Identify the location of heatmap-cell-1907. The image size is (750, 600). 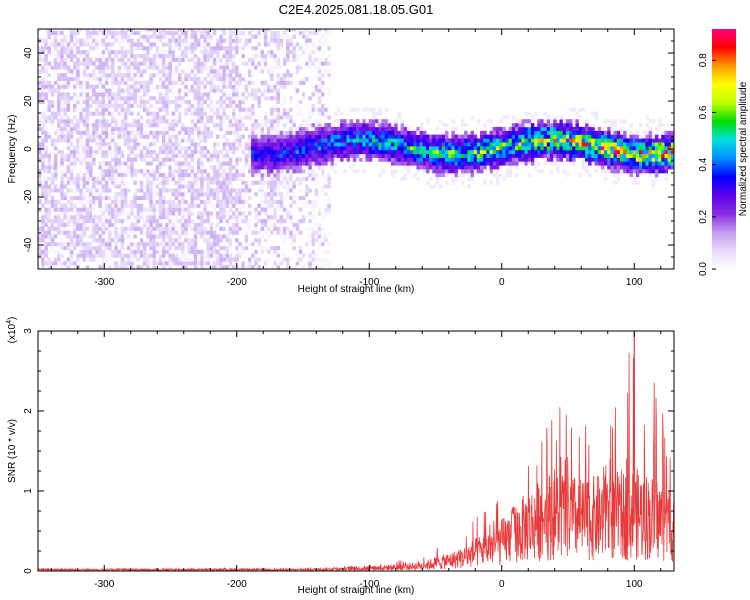
(179, 105).